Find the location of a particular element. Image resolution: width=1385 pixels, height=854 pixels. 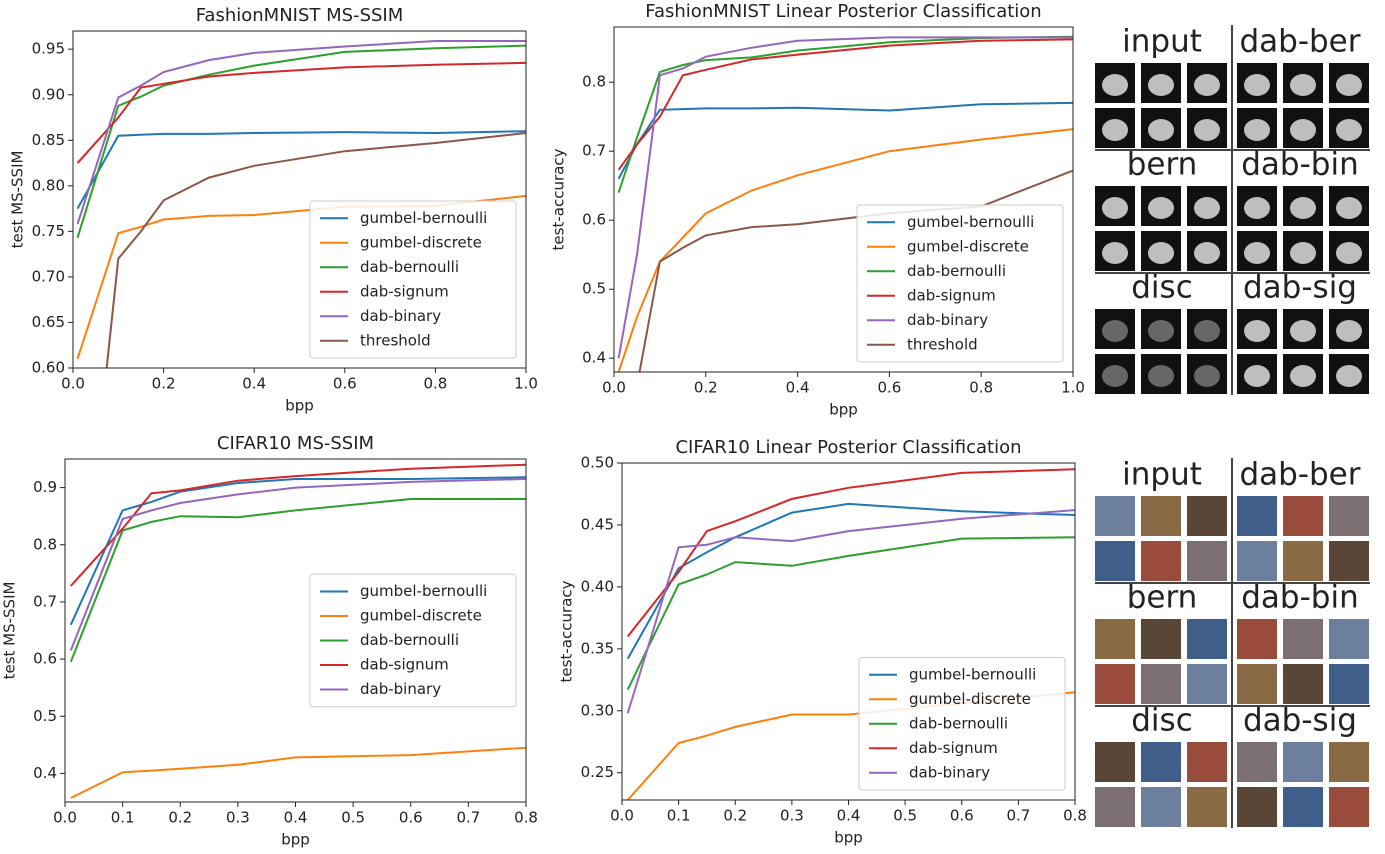

y-tick-label: 0.50 is located at coordinates (597, 463).